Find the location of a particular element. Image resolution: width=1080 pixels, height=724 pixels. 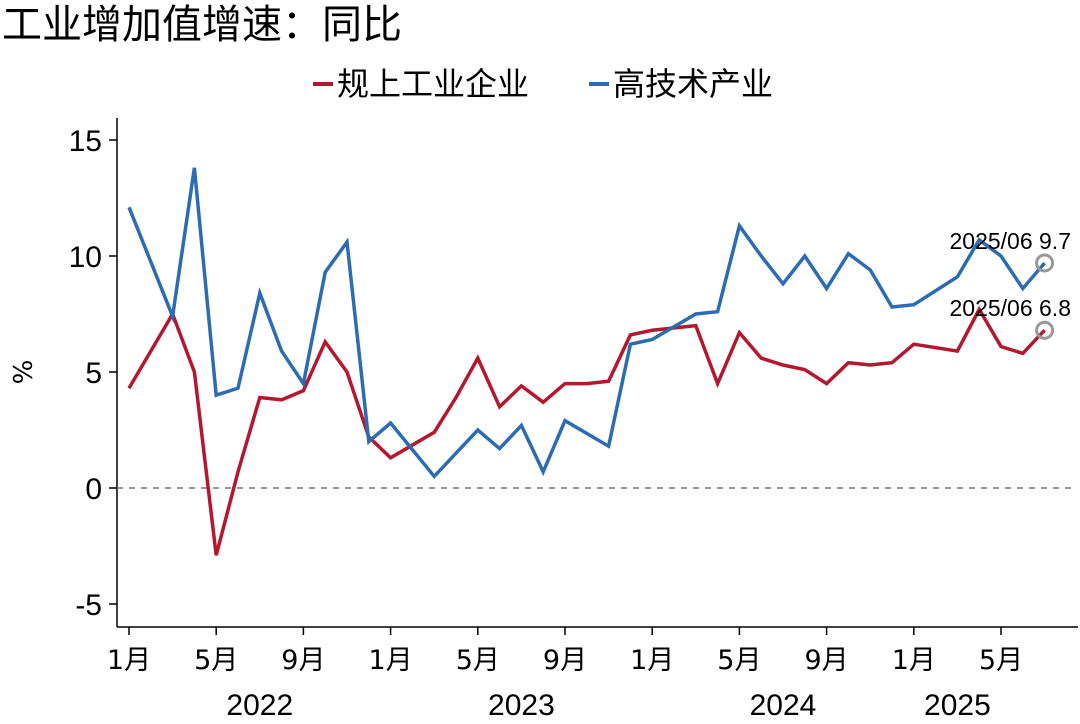

x-ticks: 1月 5月 9月 1月 5月 9月 1月 5月 9月 1月 5月 2022 2023 2024 2025 is located at coordinates (565, 674).